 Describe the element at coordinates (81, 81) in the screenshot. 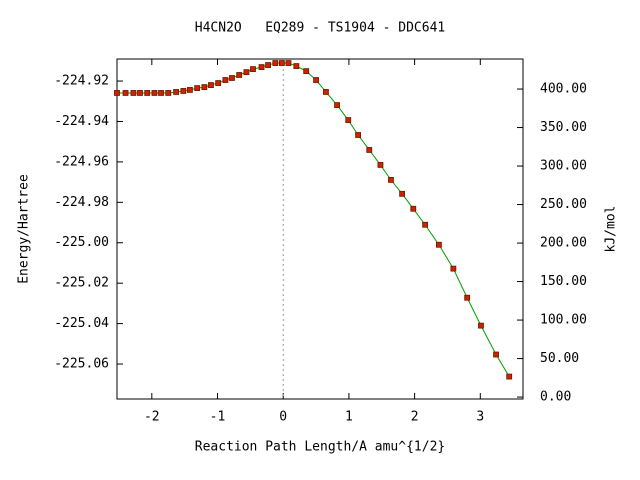

I see `y-tick-label: -224.92` at that location.